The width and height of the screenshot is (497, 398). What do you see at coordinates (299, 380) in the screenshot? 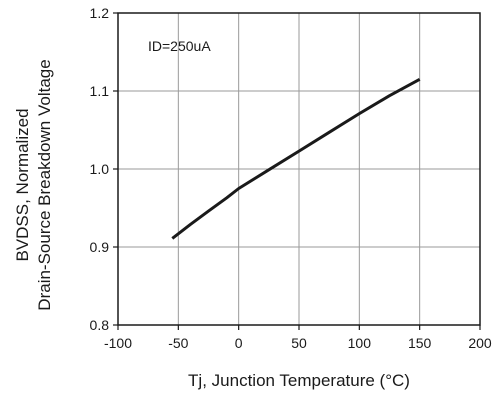
I see `x-axis-title: Tj, Junction Temperature (°C)` at bounding box center [299, 380].